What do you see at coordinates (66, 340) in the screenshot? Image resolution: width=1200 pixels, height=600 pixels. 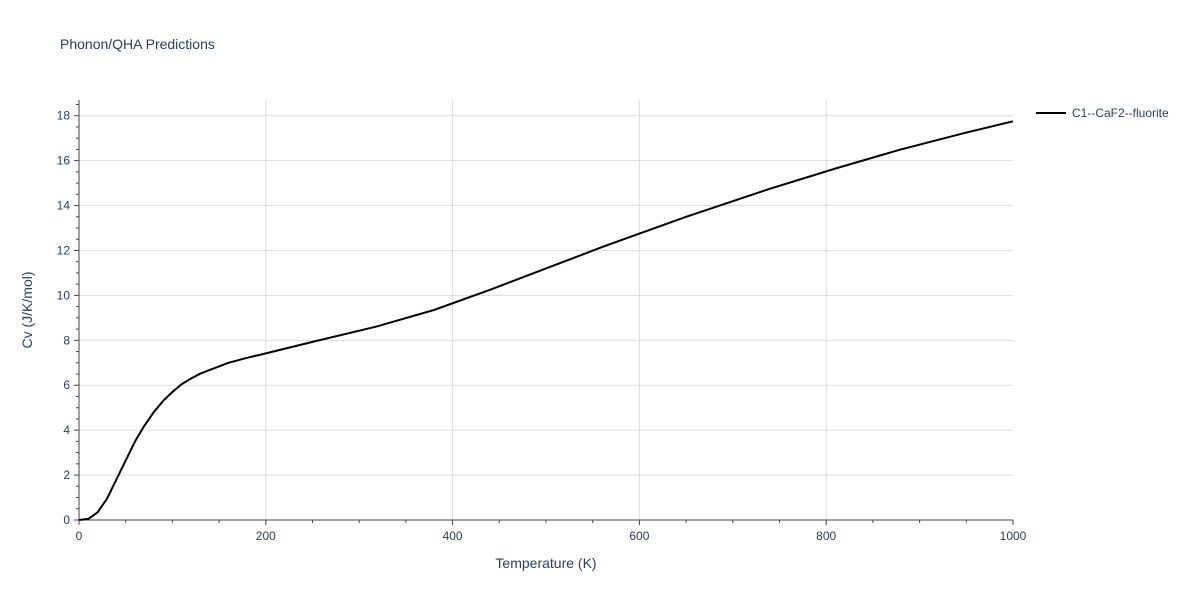 I see `y-tick-label: 8` at bounding box center [66, 340].